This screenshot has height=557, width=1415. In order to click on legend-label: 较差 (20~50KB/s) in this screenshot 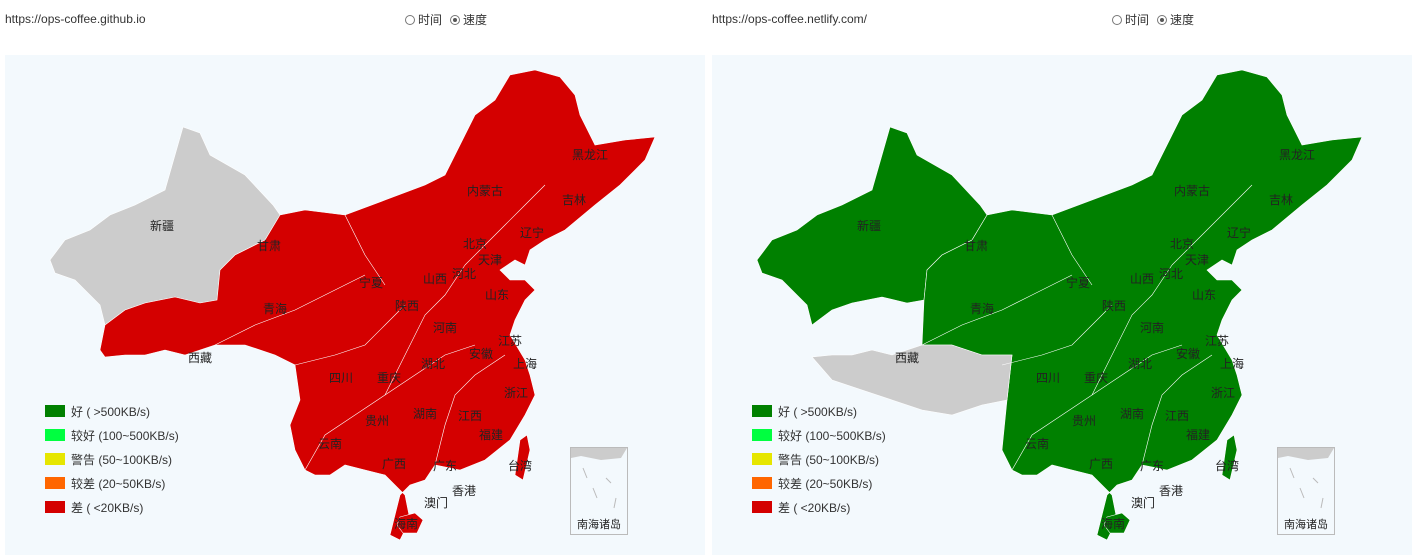, I will do `click(118, 483)`.